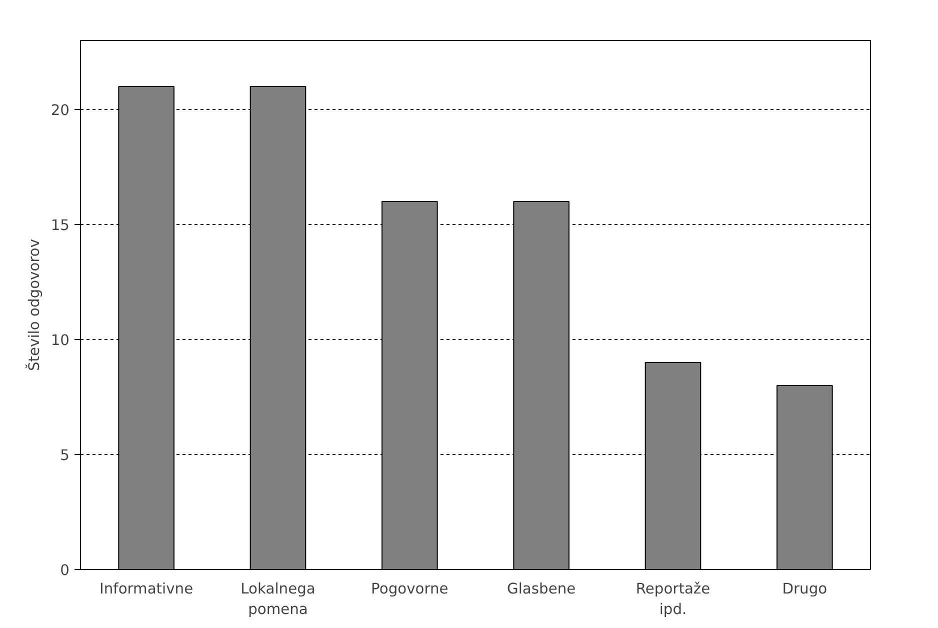 The height and width of the screenshot is (628, 938). Describe the element at coordinates (60, 225) in the screenshot. I see `y-tick-label: 15` at that location.